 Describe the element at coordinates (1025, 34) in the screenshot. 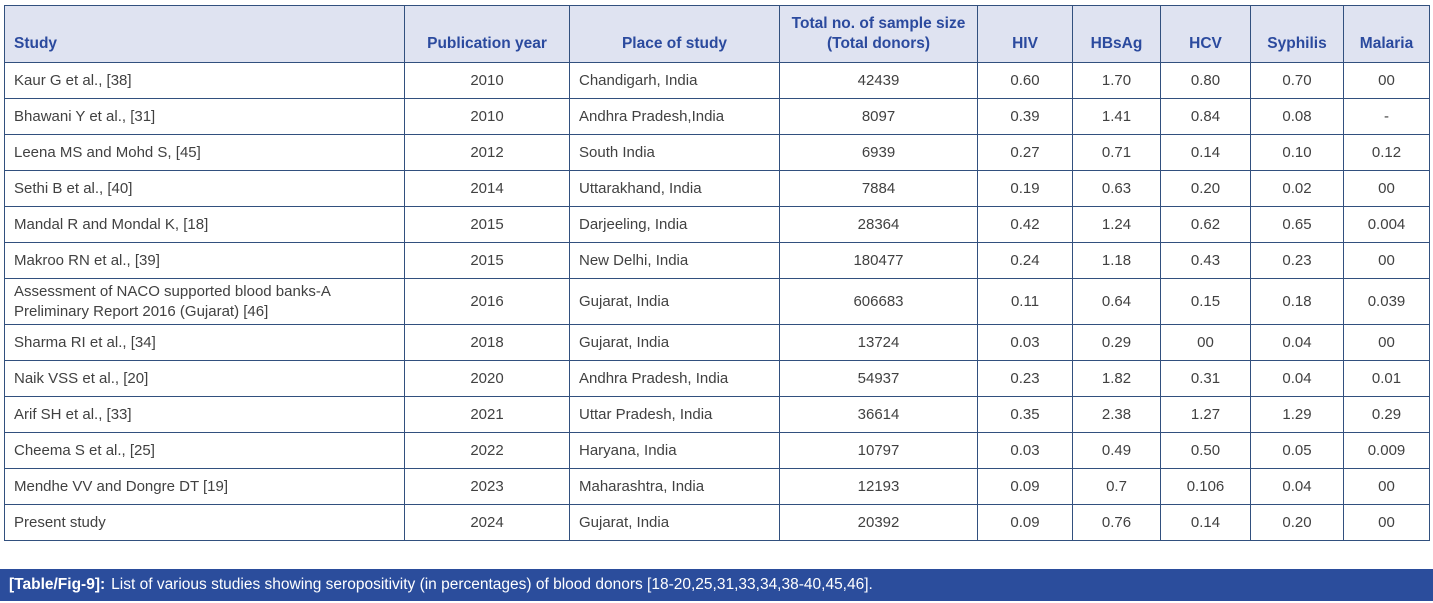

I see `column-header-hiv: HIV` at that location.